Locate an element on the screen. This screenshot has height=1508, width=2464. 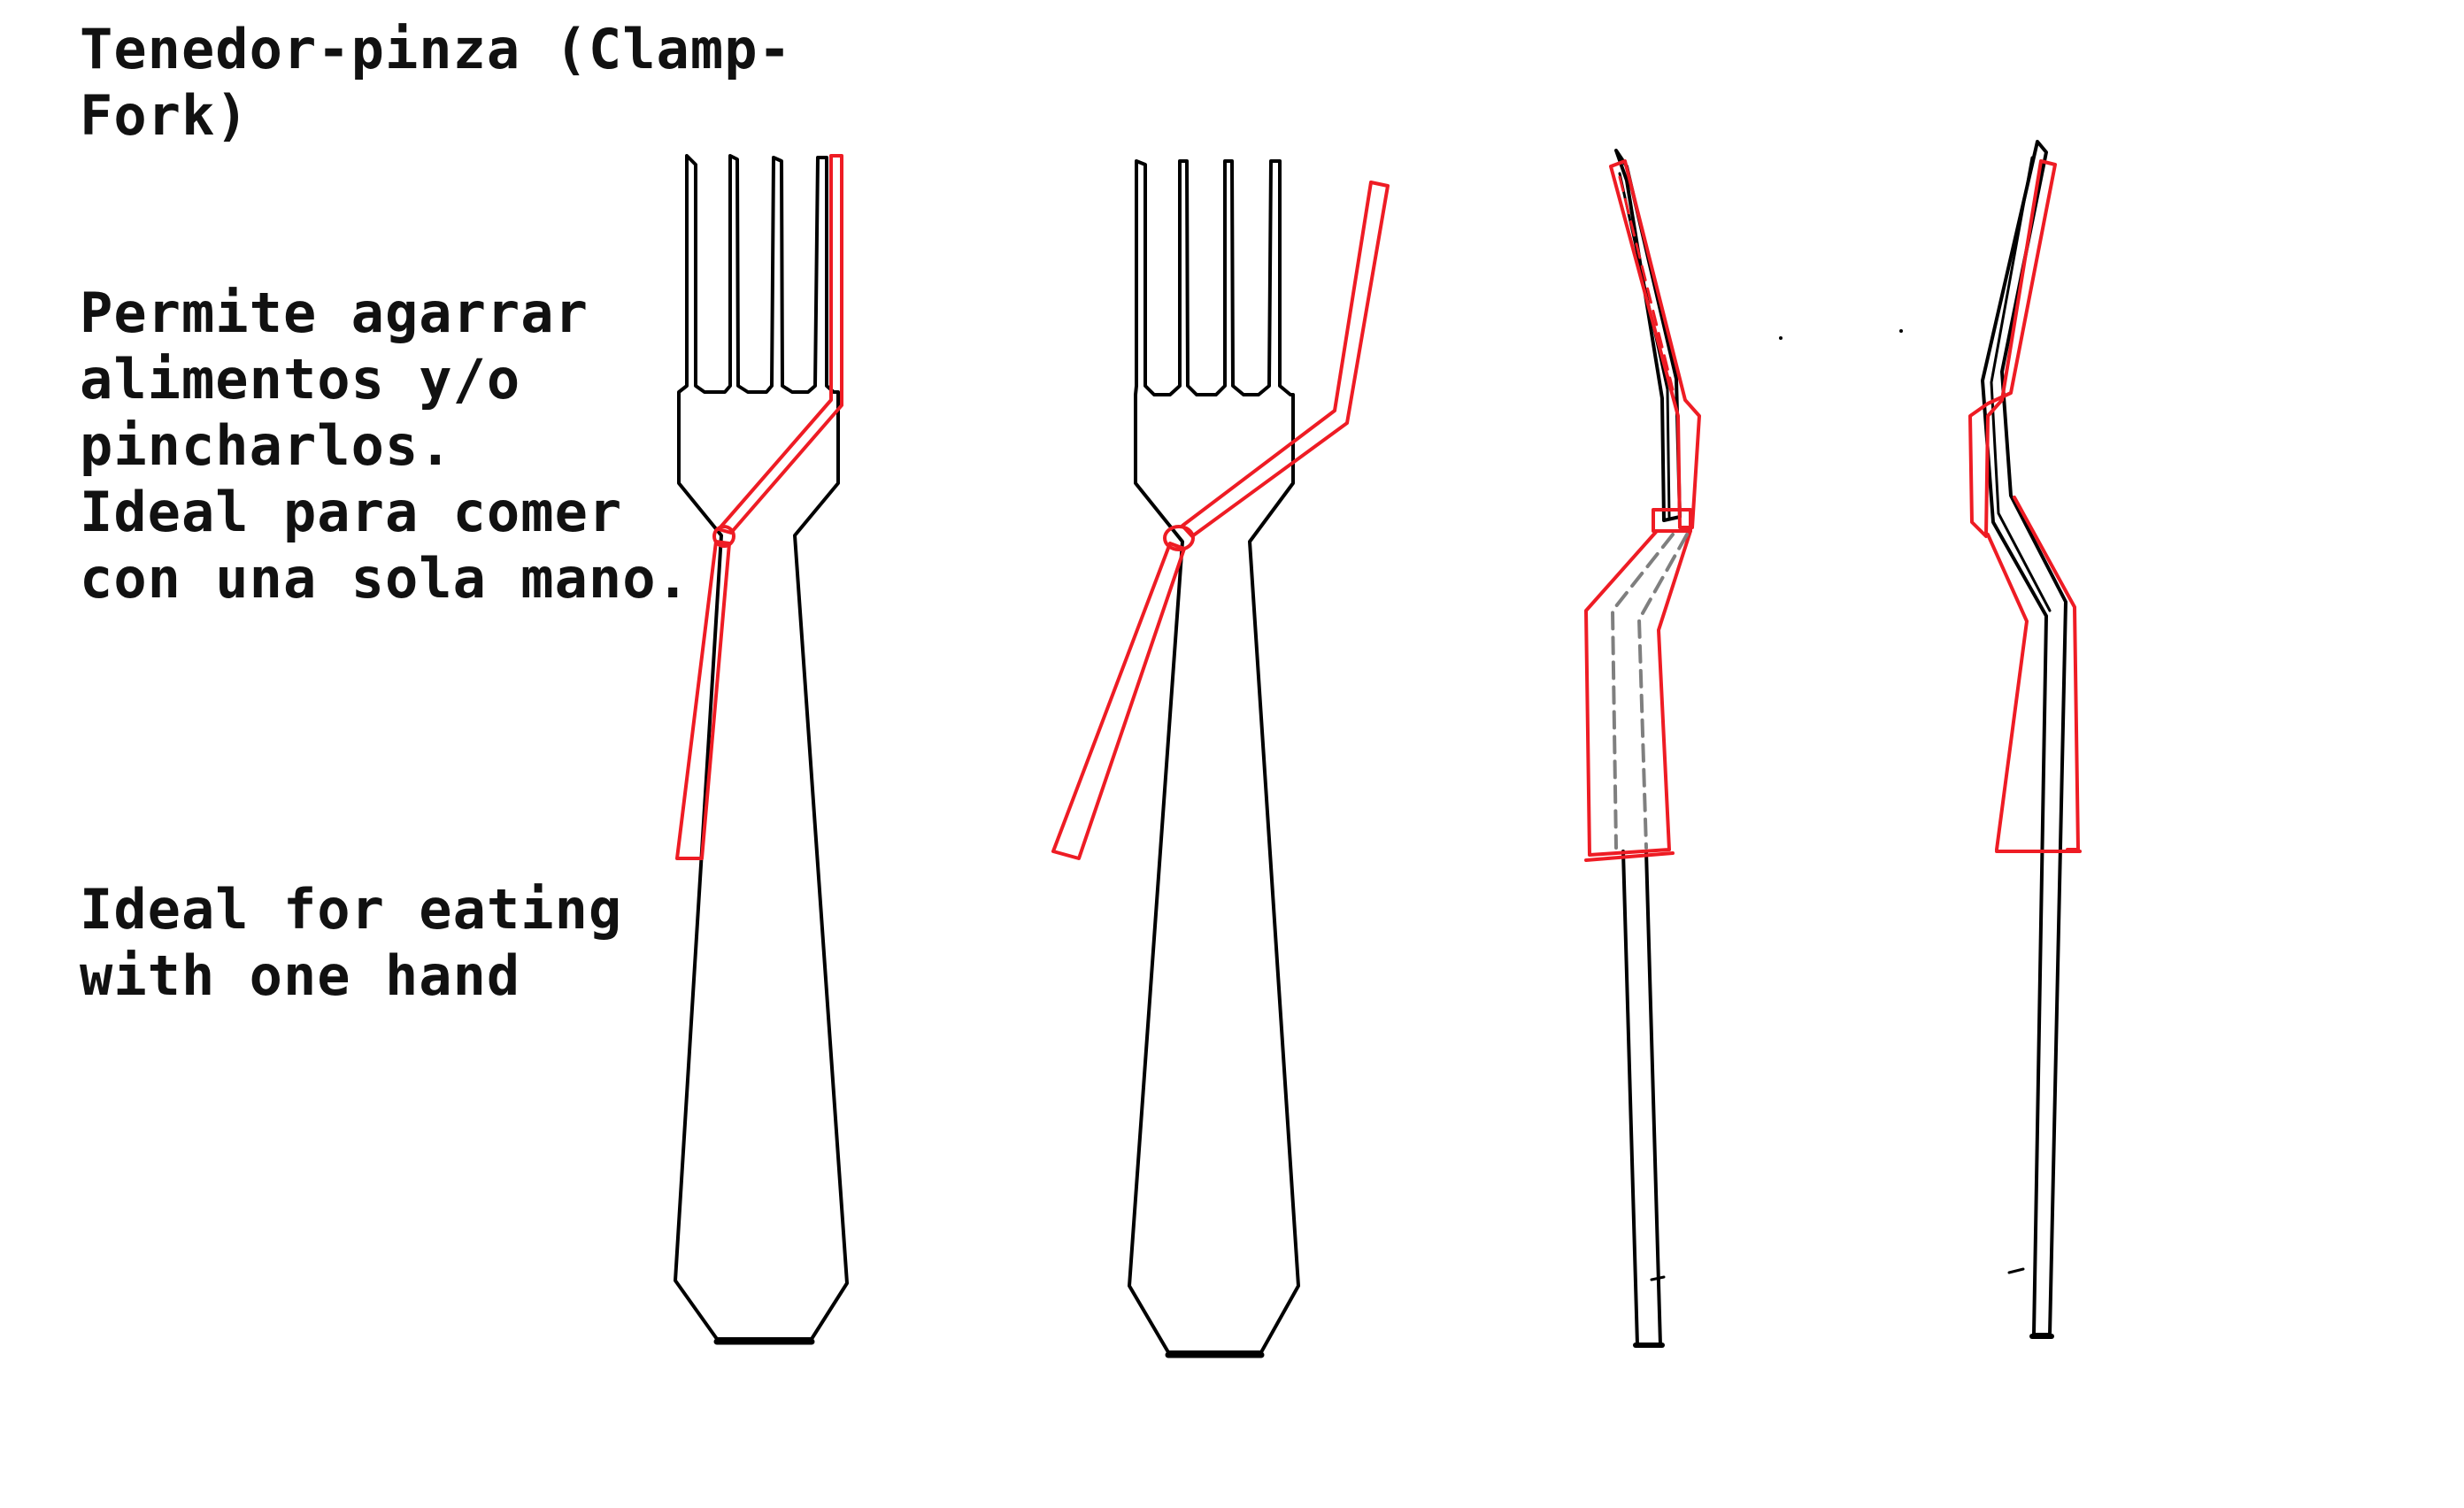
fork-front-closed-outline is located at coordinates (761, 747).